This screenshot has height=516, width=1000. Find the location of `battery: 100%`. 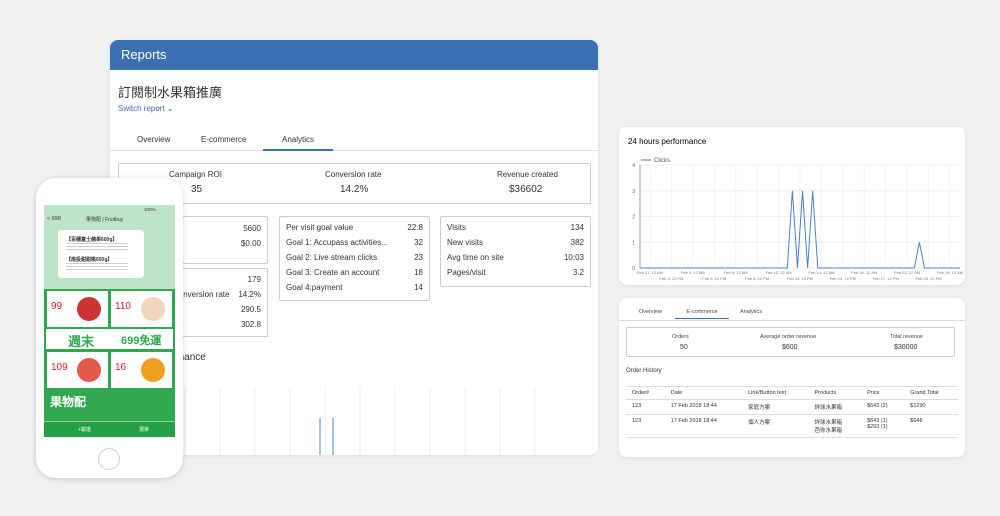

battery: 100% is located at coordinates (150, 209).